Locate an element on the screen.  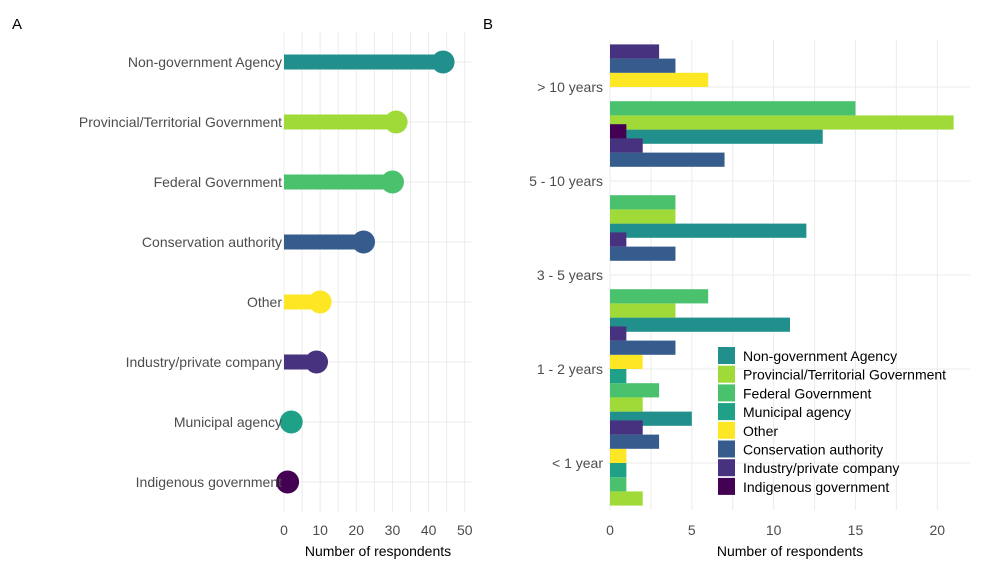
legend-key-conservation-authority is located at coordinates (726, 449).